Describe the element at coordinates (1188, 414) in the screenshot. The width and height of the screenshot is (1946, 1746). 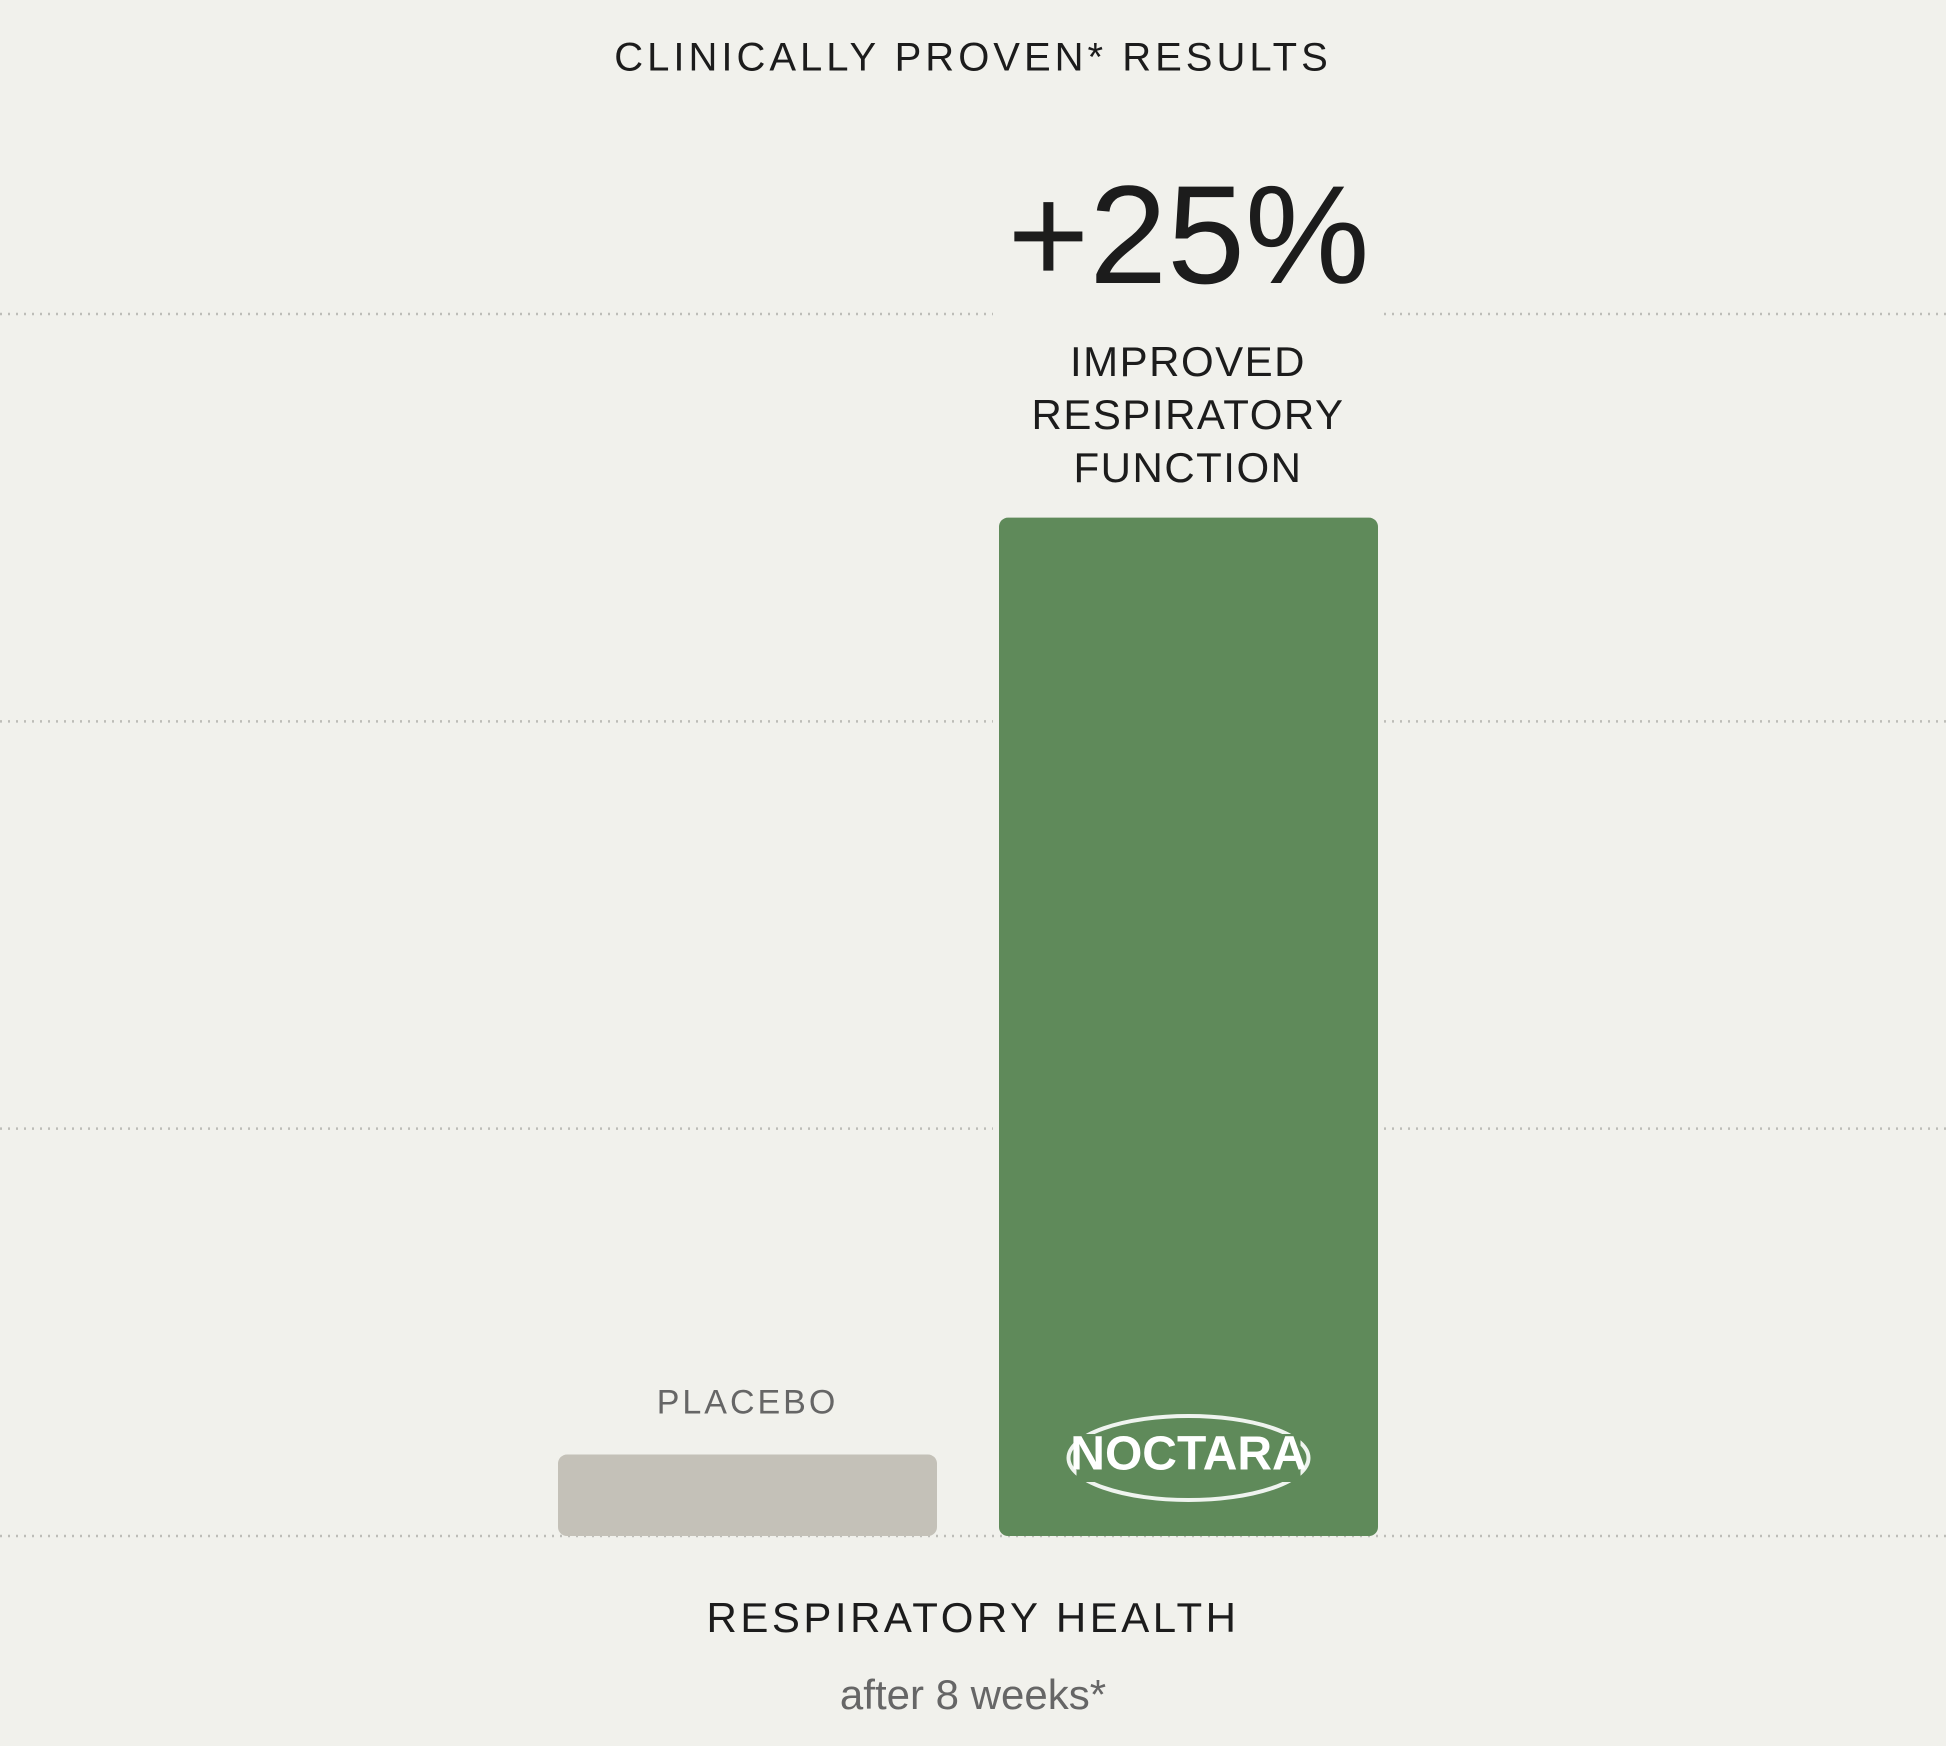
I see `annotation: RESPIRATORY` at that location.